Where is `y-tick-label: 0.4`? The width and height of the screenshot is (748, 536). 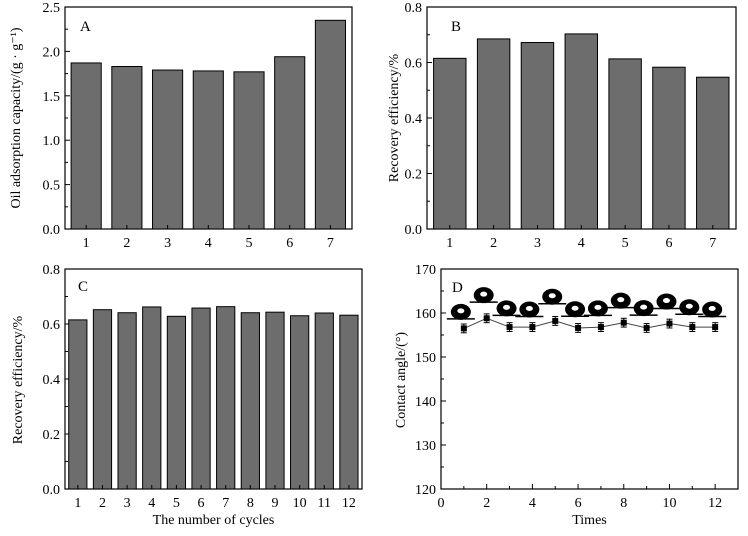
y-tick-label: 0.4 is located at coordinates (52, 380).